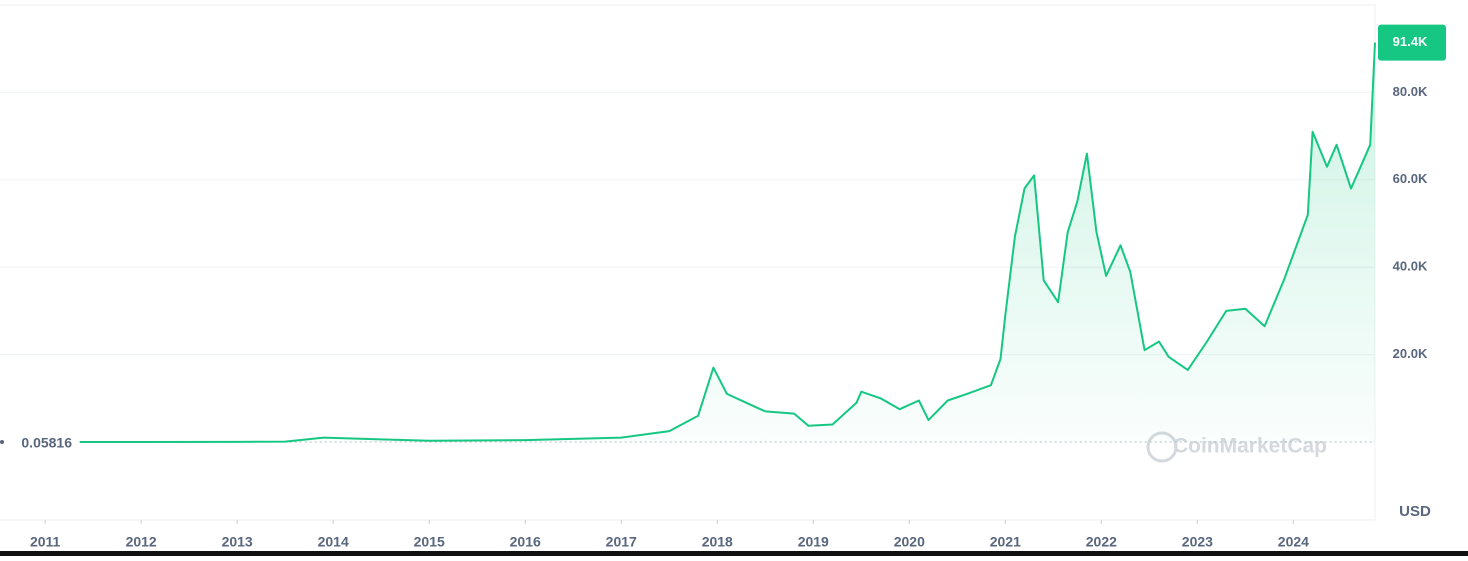 Image resolution: width=1468 pixels, height=561 pixels. Describe the element at coordinates (1410, 178) in the screenshot. I see `y-tick-label: 60.0K` at that location.